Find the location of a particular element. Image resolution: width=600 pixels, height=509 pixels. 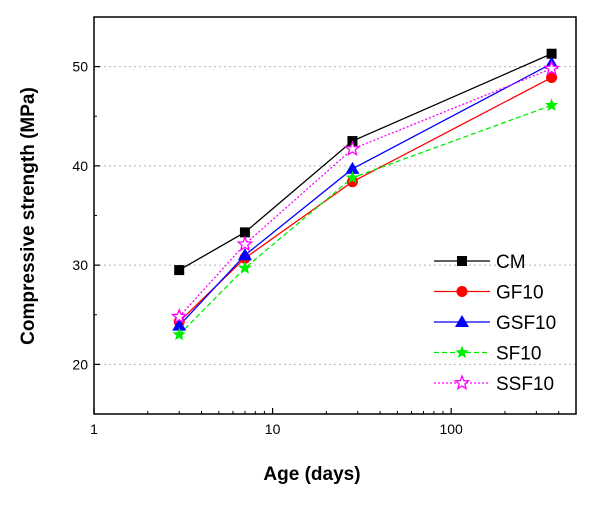

y-tick-label: 40 is located at coordinates (80, 166).